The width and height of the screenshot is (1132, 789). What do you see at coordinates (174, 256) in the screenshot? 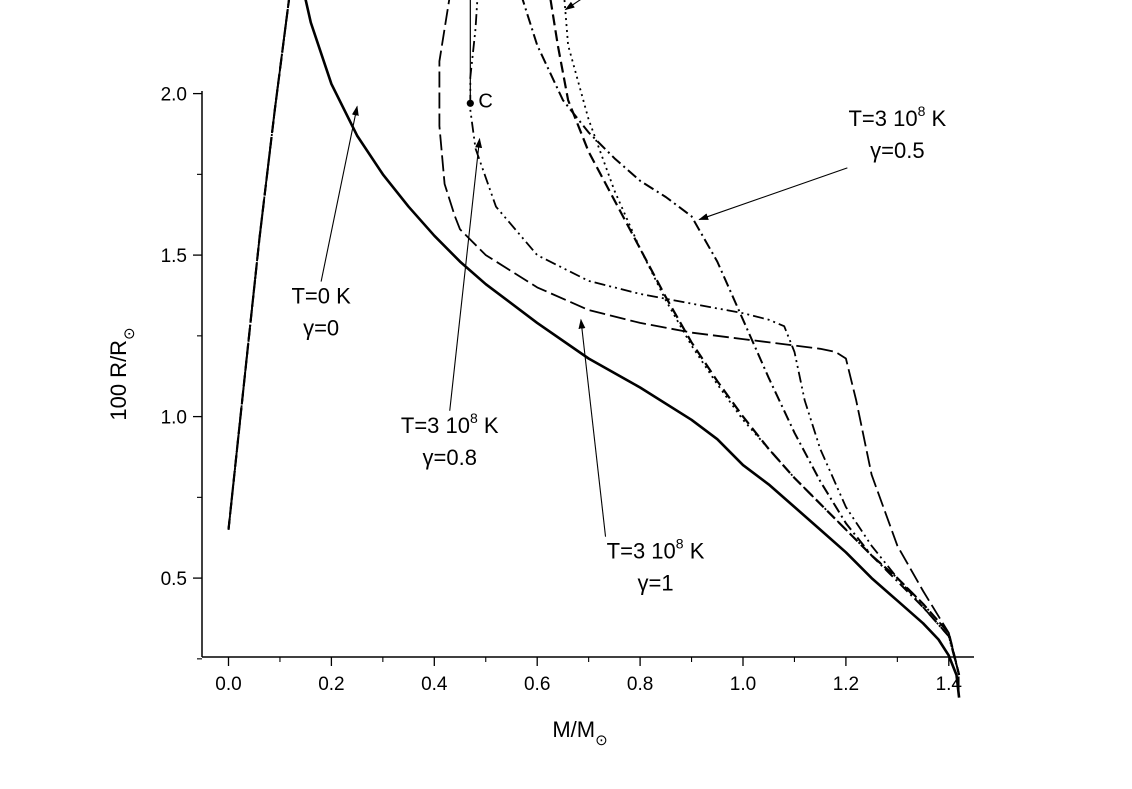
I see `y-tick-label: 1.5` at bounding box center [174, 256].